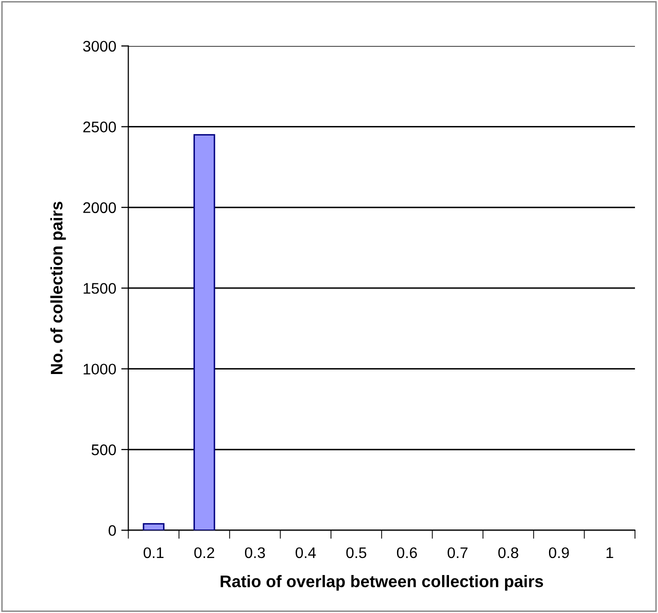 Image resolution: width=658 pixels, height=613 pixels. I want to click on x-tick-label: 0.4, so click(306, 552).